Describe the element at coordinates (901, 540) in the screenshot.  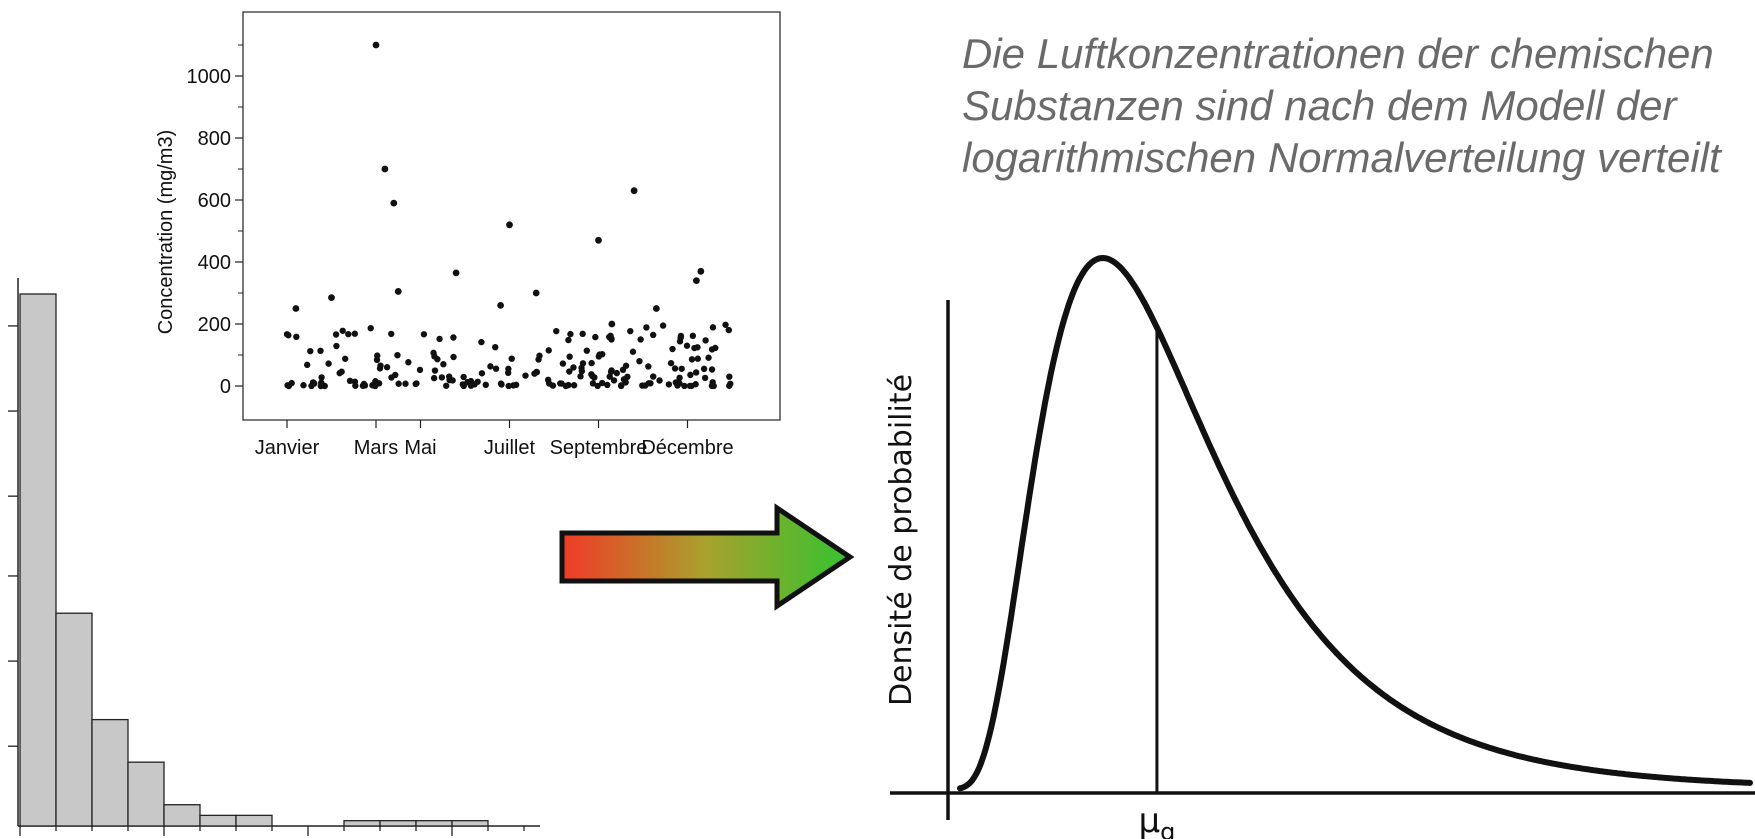
I see `density-y-axis-title: Densité de probabilité` at that location.